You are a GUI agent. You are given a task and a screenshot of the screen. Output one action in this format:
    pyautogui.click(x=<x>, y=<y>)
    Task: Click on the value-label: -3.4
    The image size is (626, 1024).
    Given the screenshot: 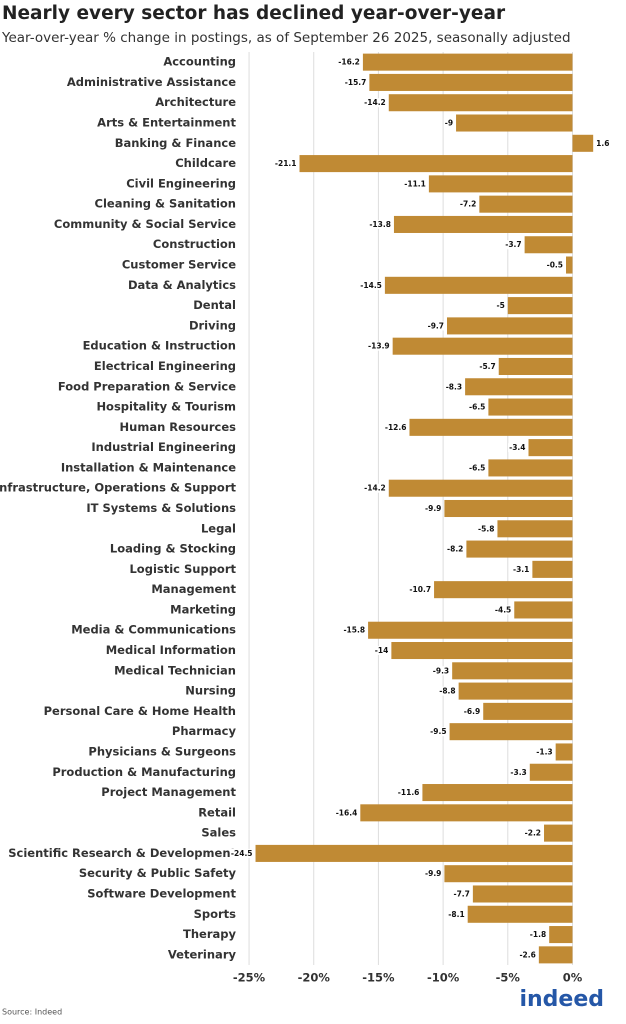 What is the action you would take?
    pyautogui.click(x=517, y=447)
    